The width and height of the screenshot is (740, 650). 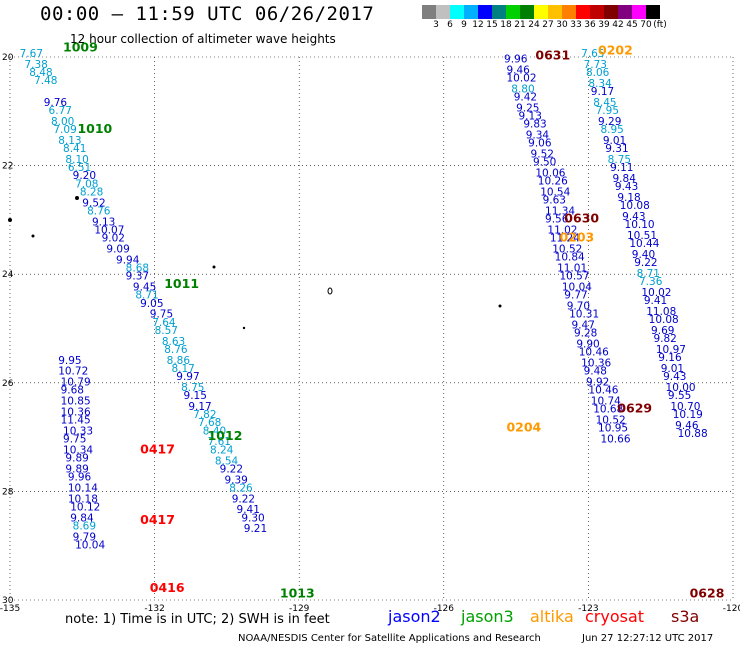 I want to click on color-scale-label: 45, so click(x=632, y=25).